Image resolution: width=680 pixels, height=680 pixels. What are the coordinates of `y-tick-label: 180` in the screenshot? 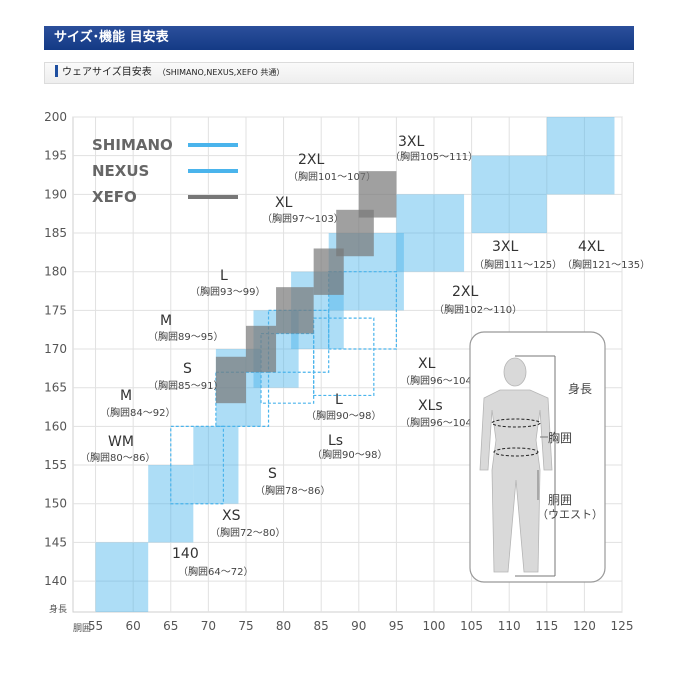 It's located at (55, 272).